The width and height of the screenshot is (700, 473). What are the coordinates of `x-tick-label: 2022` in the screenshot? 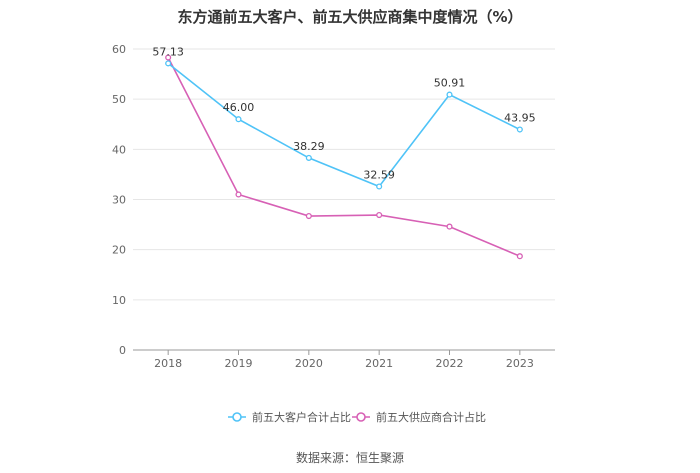 It's located at (450, 363).